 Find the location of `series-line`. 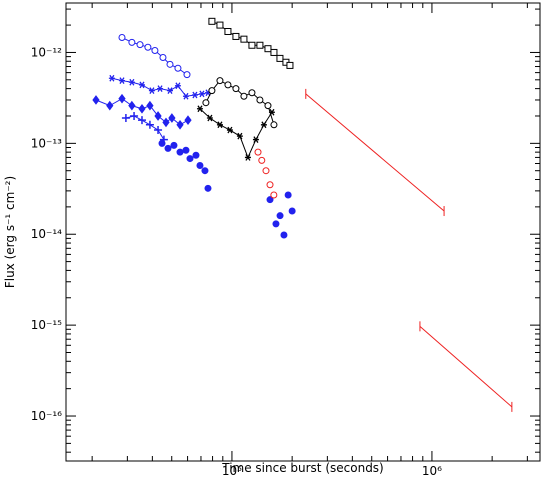

series-line is located at coordinates (240, 102).